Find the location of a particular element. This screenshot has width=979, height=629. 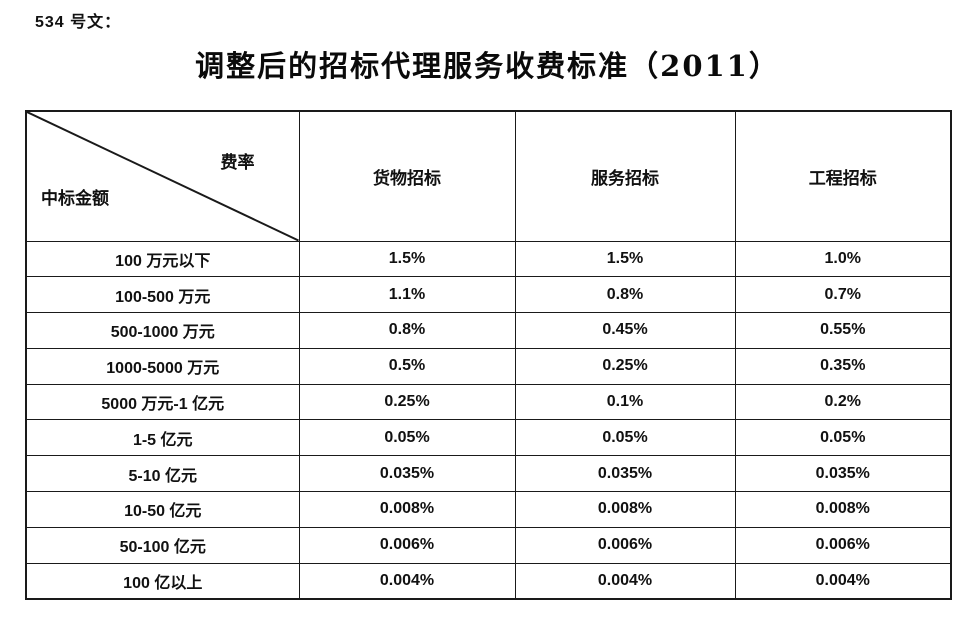

row-label: 100-500 万元 is located at coordinates (162, 295).